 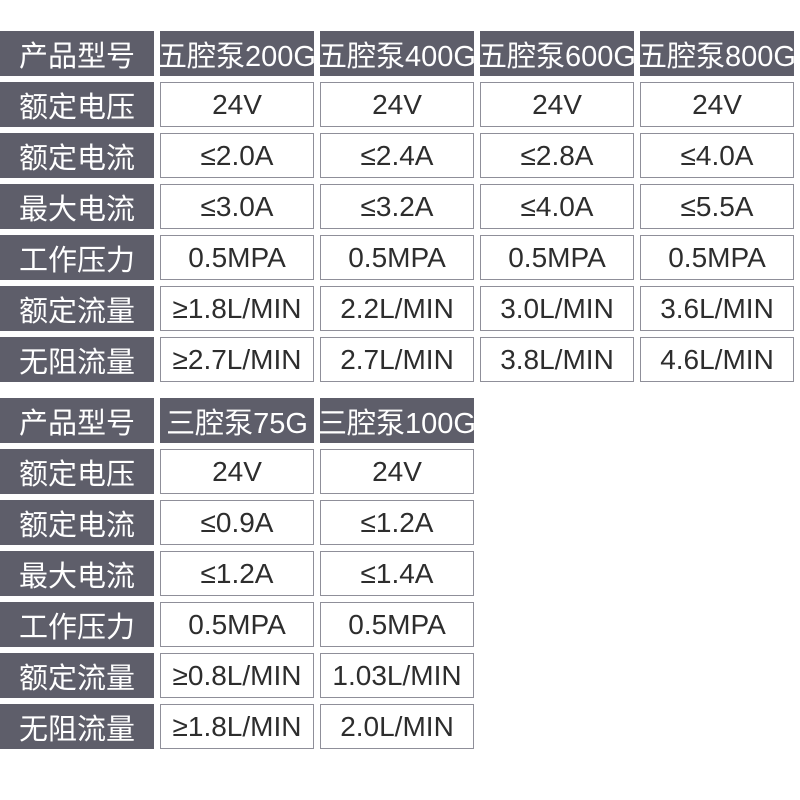 What do you see at coordinates (237, 522) in the screenshot?
I see `spec-value: ≤0.9A` at bounding box center [237, 522].